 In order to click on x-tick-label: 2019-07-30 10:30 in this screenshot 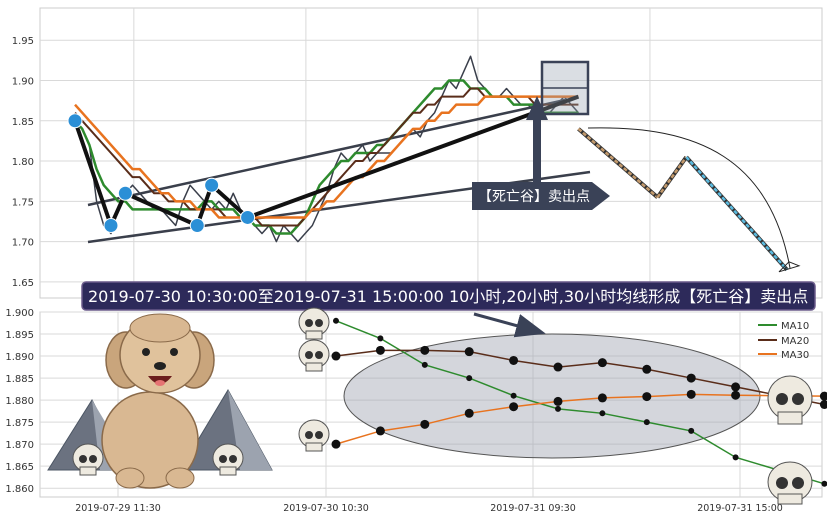, I will do `click(326, 508)`.